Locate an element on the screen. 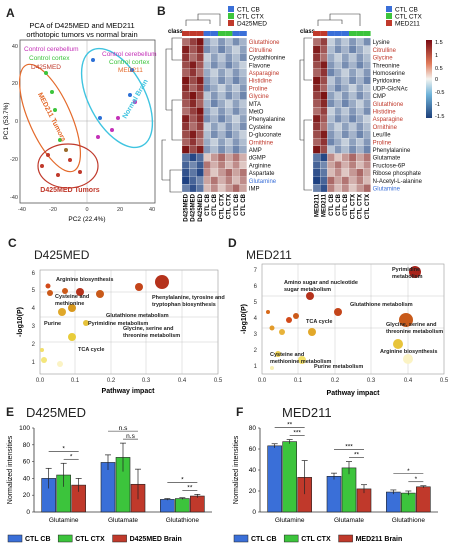 The height and width of the screenshot is (550, 451). pca-xticks: -40 -20 0 20 40 is located at coordinates (86, 210).